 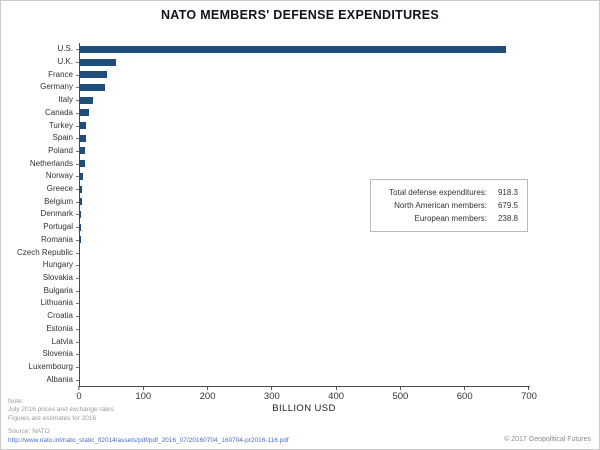 I want to click on bar-row: Germany, so click(x=265, y=87).